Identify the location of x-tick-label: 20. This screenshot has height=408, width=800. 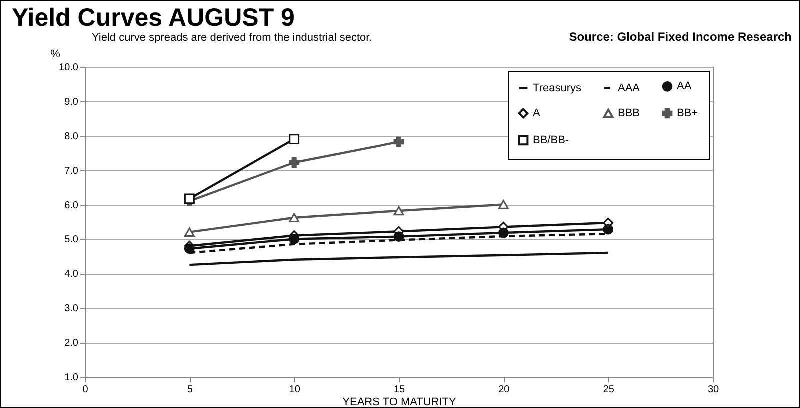
(504, 390).